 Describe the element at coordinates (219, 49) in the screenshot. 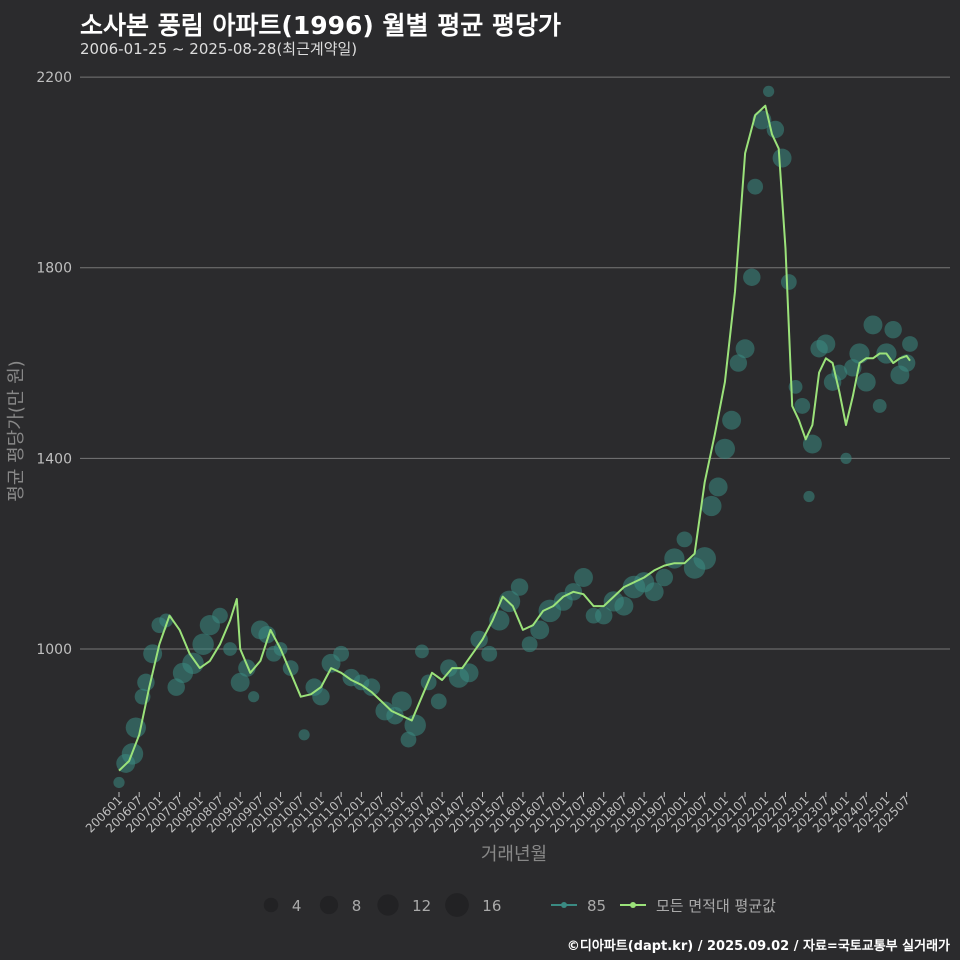

I see `chart-subtitle: 2006-01-25 ~ 2025-08-28(최근계약일)` at that location.